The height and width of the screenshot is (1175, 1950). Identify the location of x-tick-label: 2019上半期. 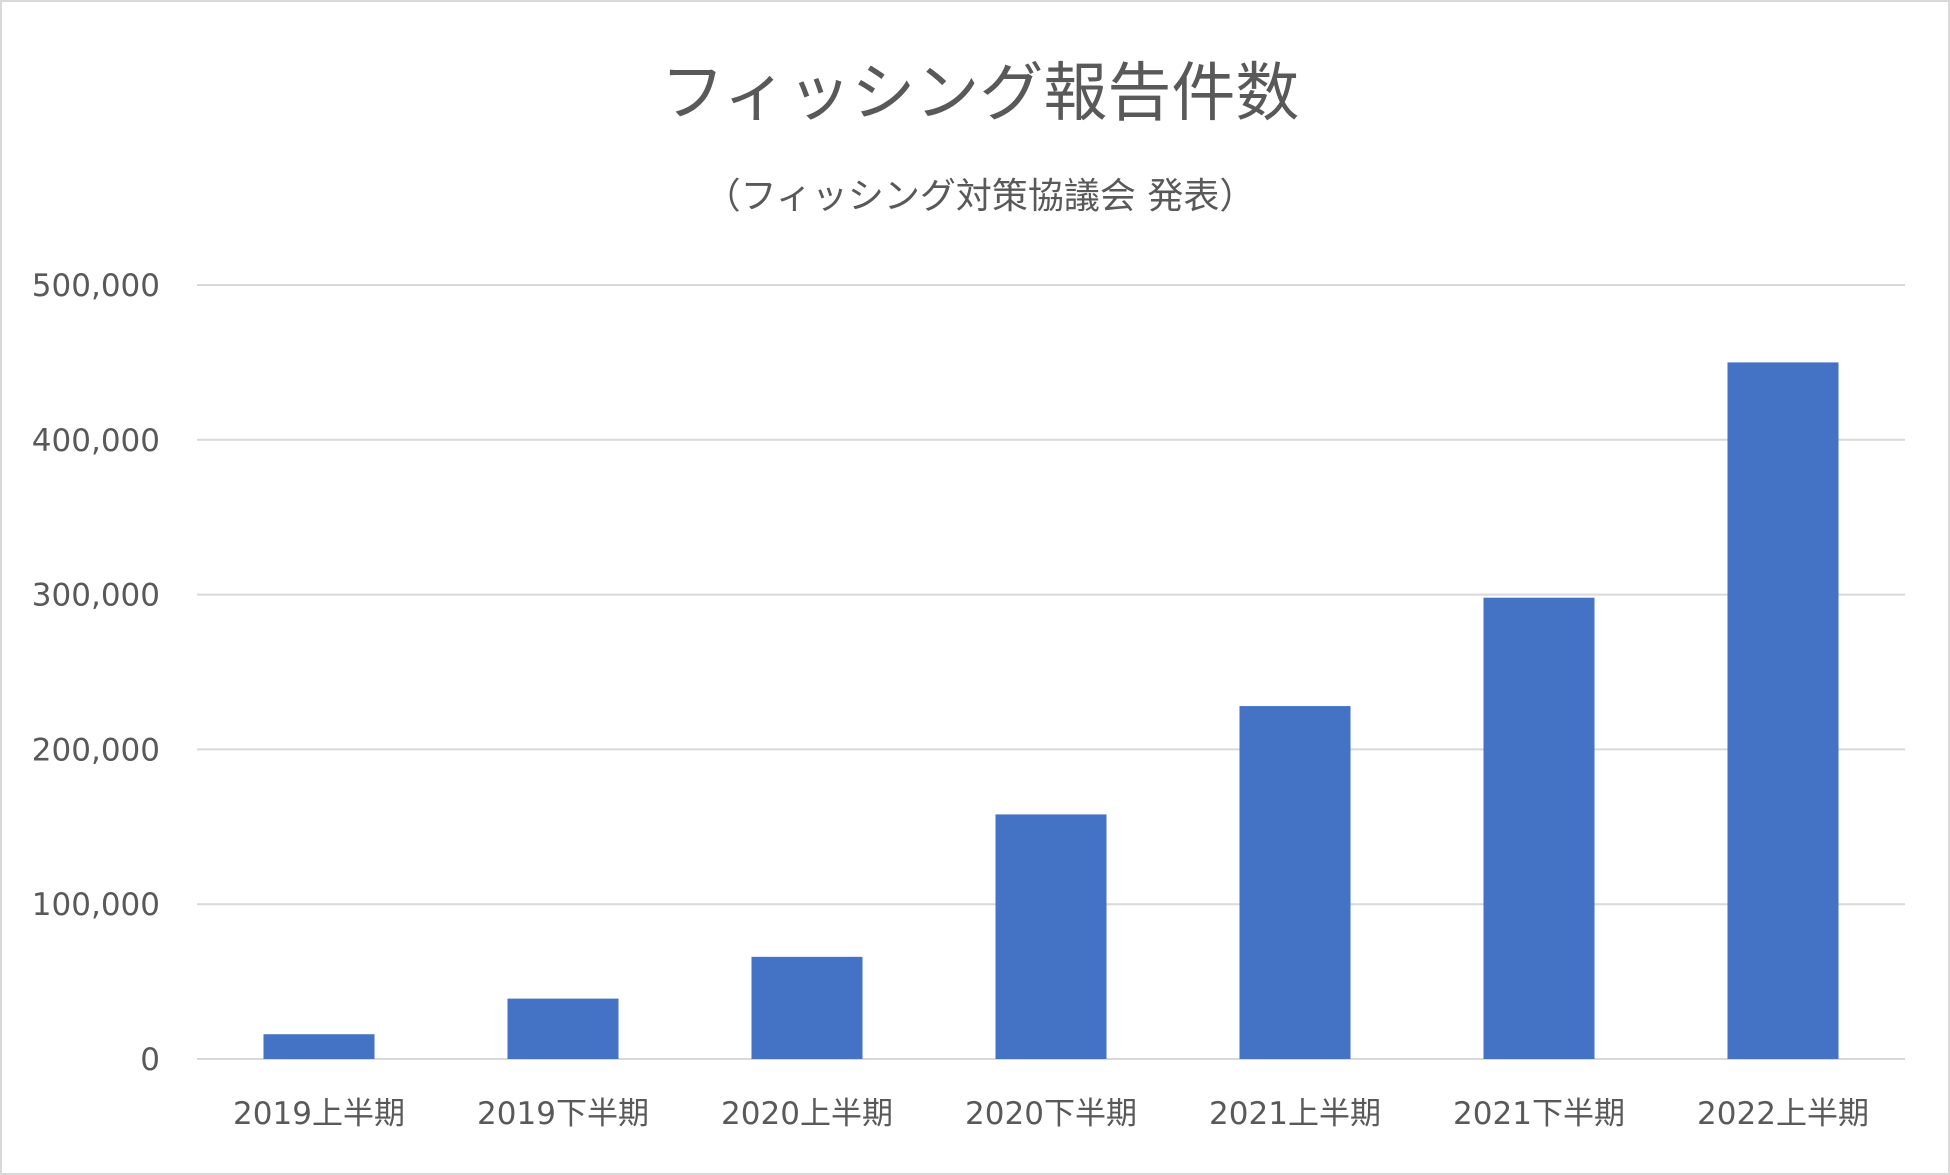
(319, 1114).